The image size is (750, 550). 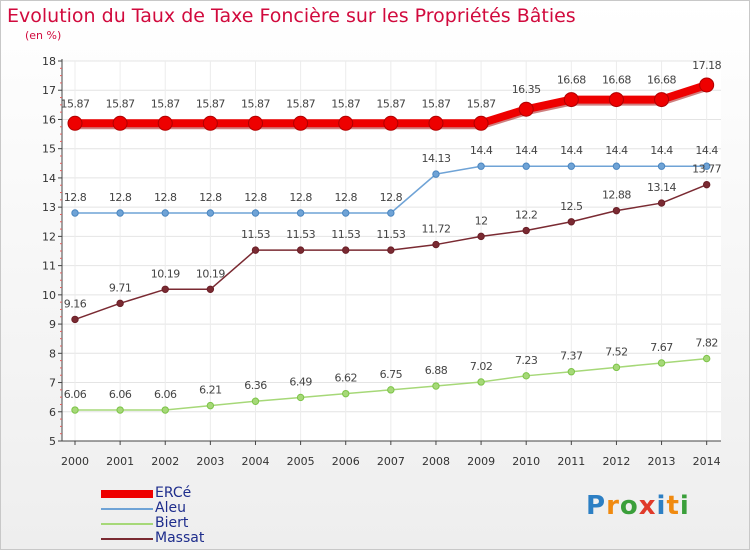 I want to click on series-3-data-label: 13.77, so click(x=706, y=169).